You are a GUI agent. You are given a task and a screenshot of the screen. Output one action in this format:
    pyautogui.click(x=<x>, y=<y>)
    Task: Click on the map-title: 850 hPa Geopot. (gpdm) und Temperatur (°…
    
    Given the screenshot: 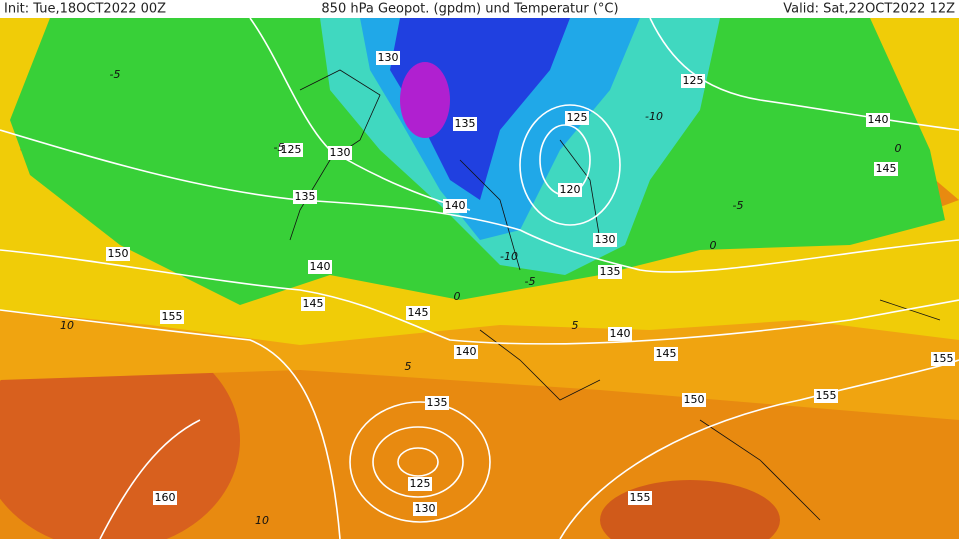 What is the action you would take?
    pyautogui.click(x=469, y=9)
    